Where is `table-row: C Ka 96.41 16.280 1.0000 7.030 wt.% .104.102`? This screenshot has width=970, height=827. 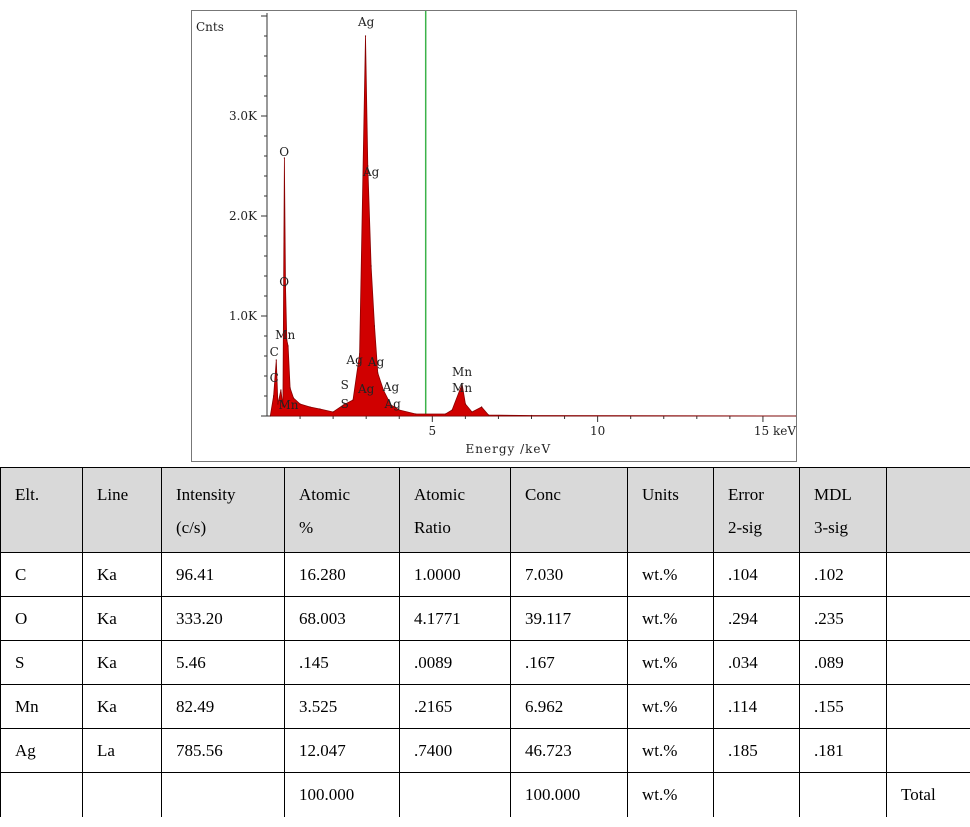
table-row: C Ka 96.41 16.280 1.0000 7.030 wt.% .104.102 is located at coordinates (485, 574).